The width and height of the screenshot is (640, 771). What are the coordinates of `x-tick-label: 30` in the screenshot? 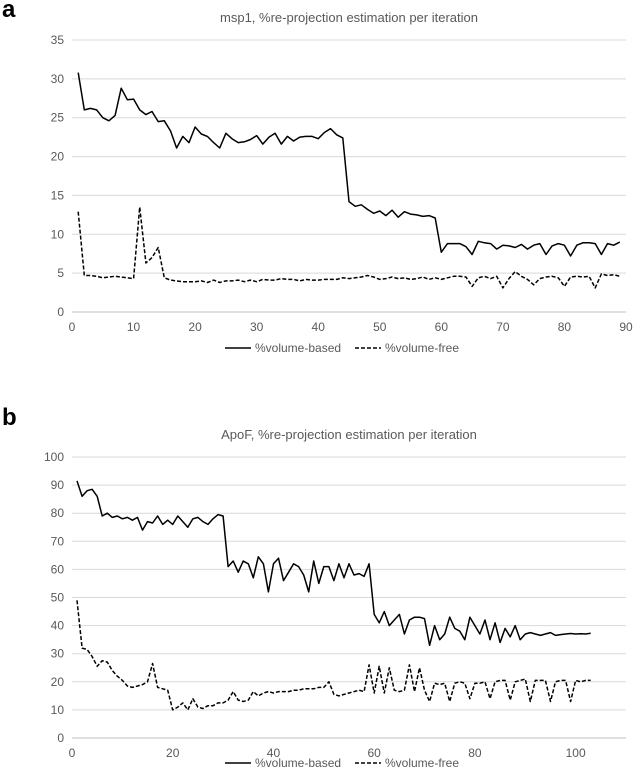 It's located at (257, 327).